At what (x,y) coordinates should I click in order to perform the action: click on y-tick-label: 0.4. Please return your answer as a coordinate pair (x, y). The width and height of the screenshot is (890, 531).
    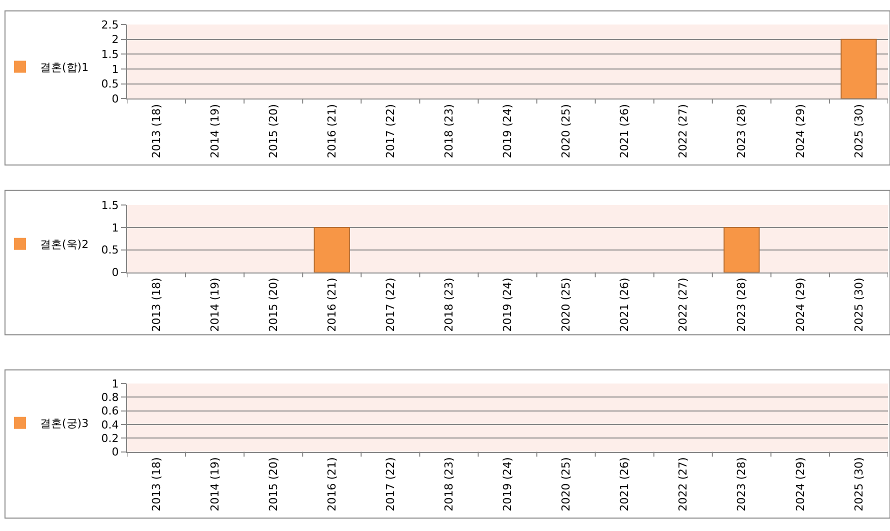
    Looking at the image, I should click on (110, 425).